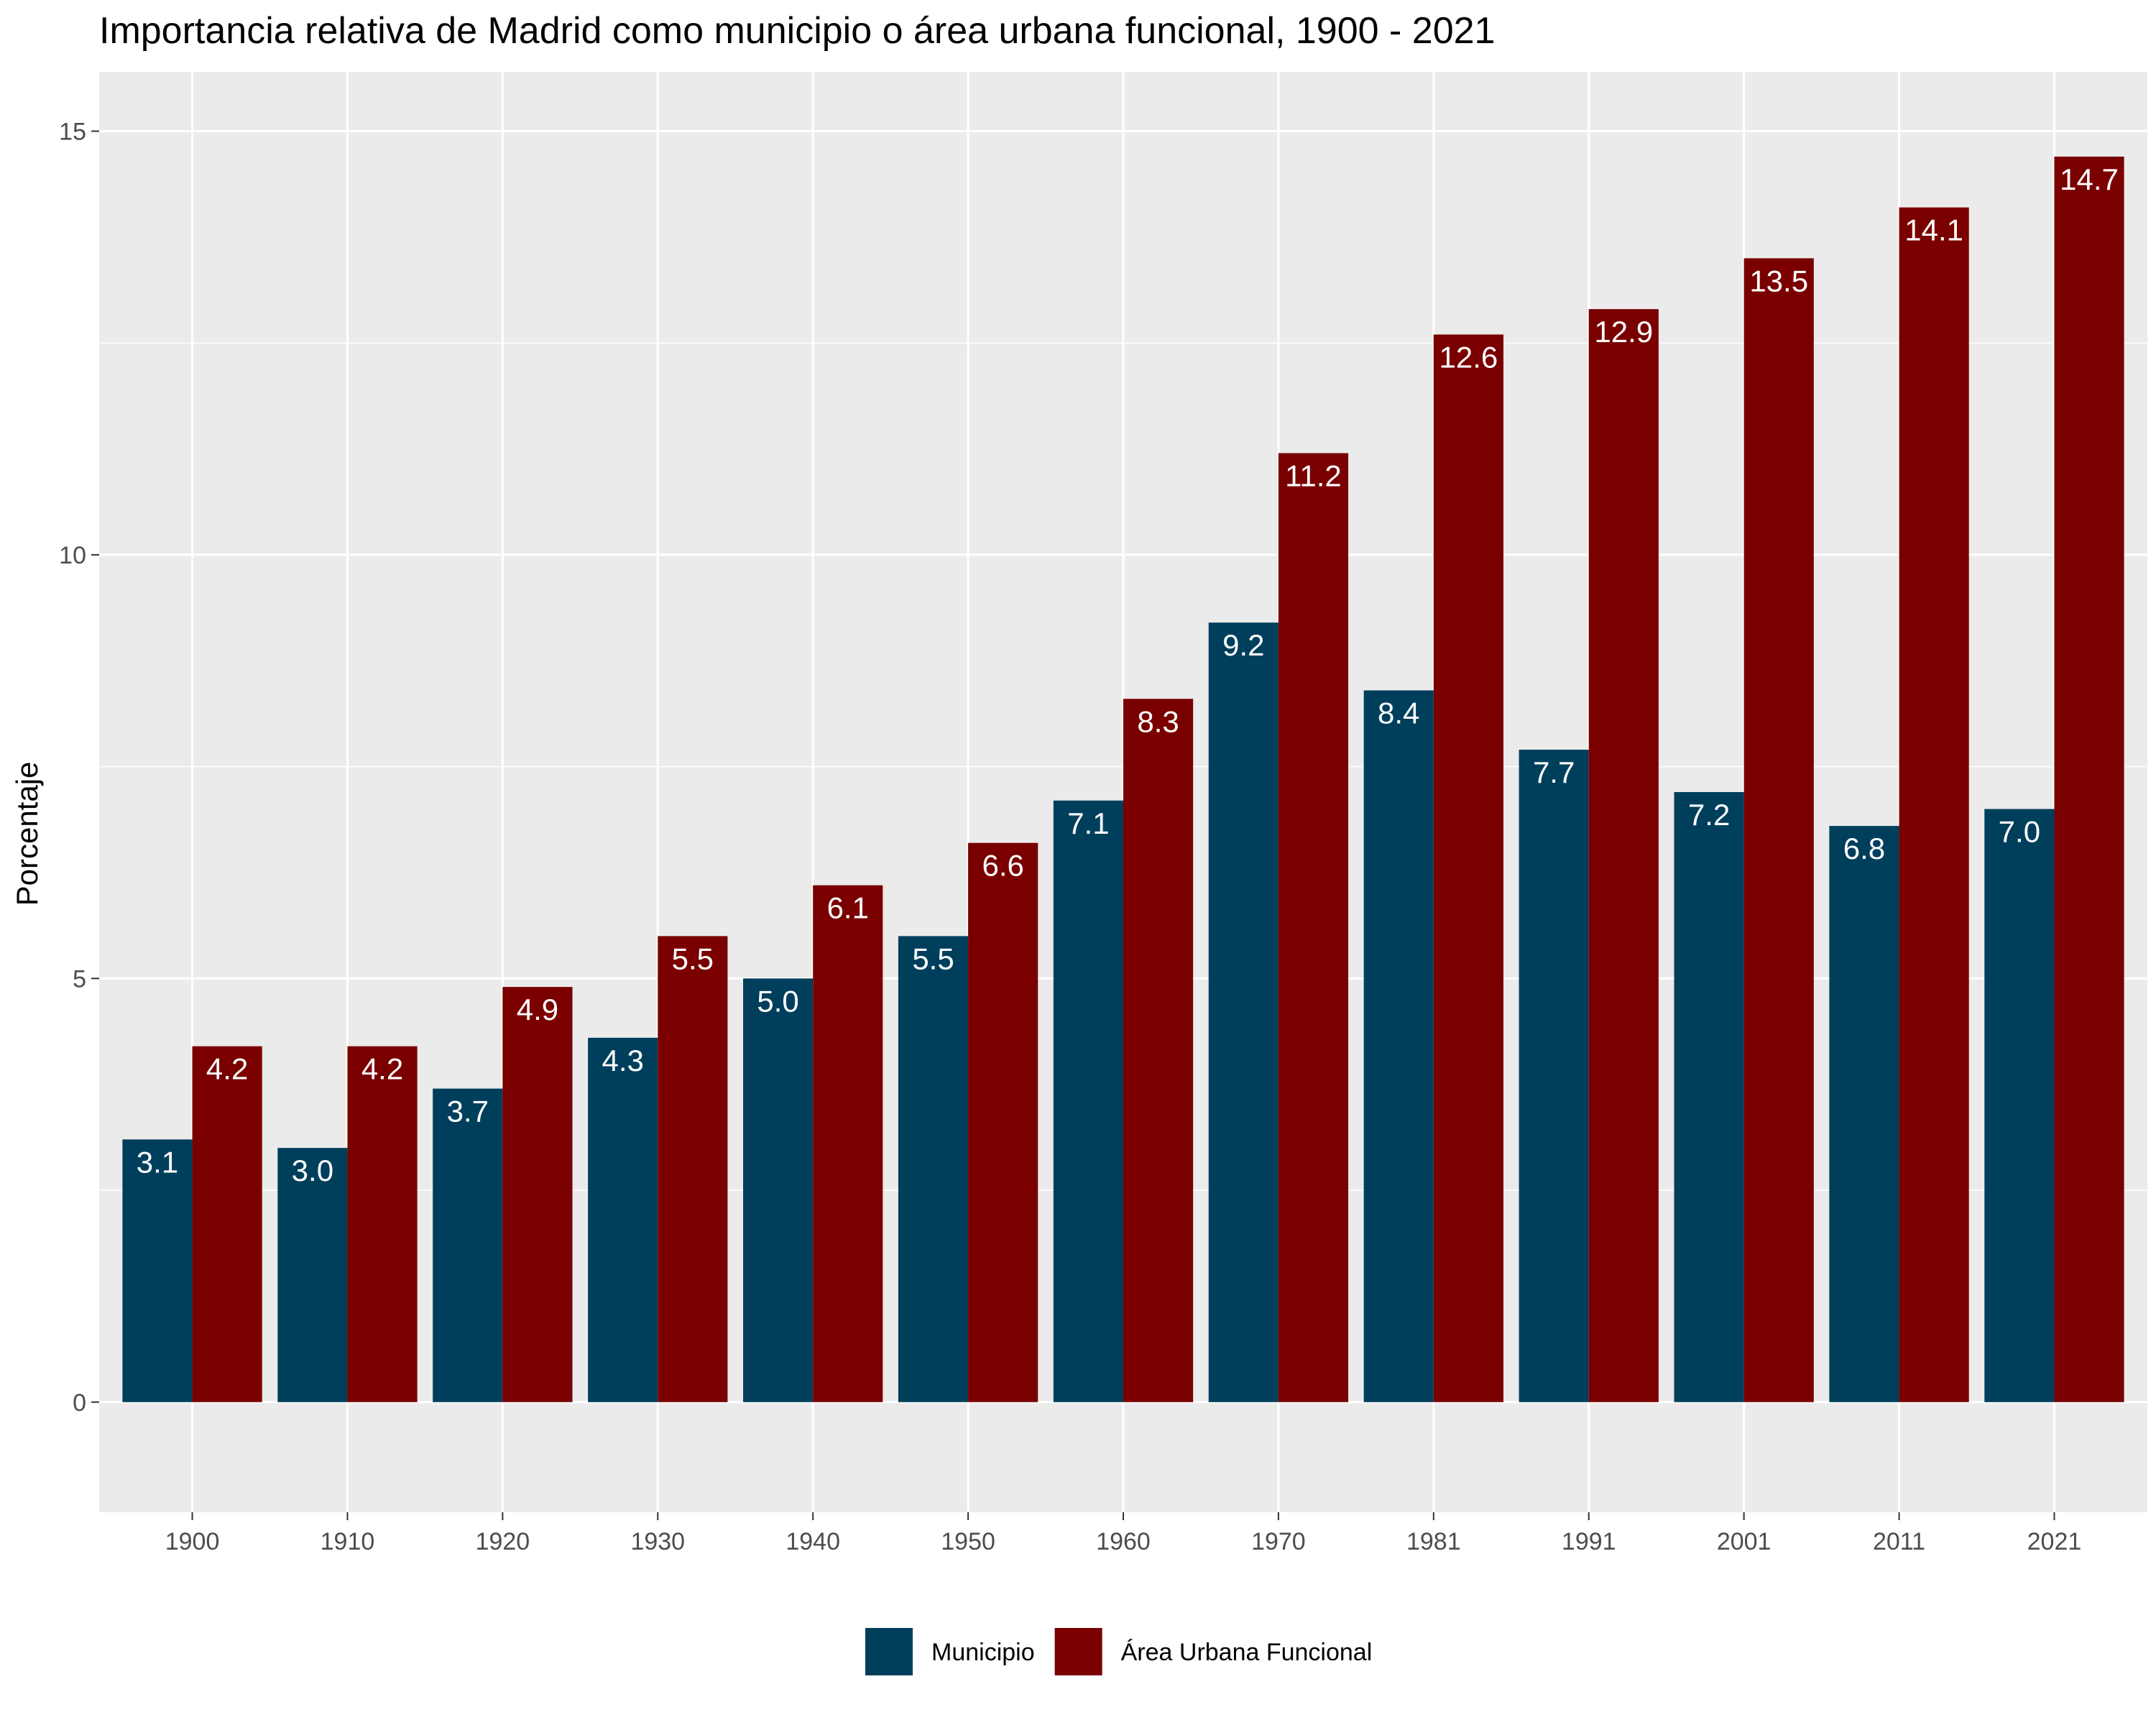  Describe the element at coordinates (2019, 1105) in the screenshot. I see `bar-municipio-2021` at that location.